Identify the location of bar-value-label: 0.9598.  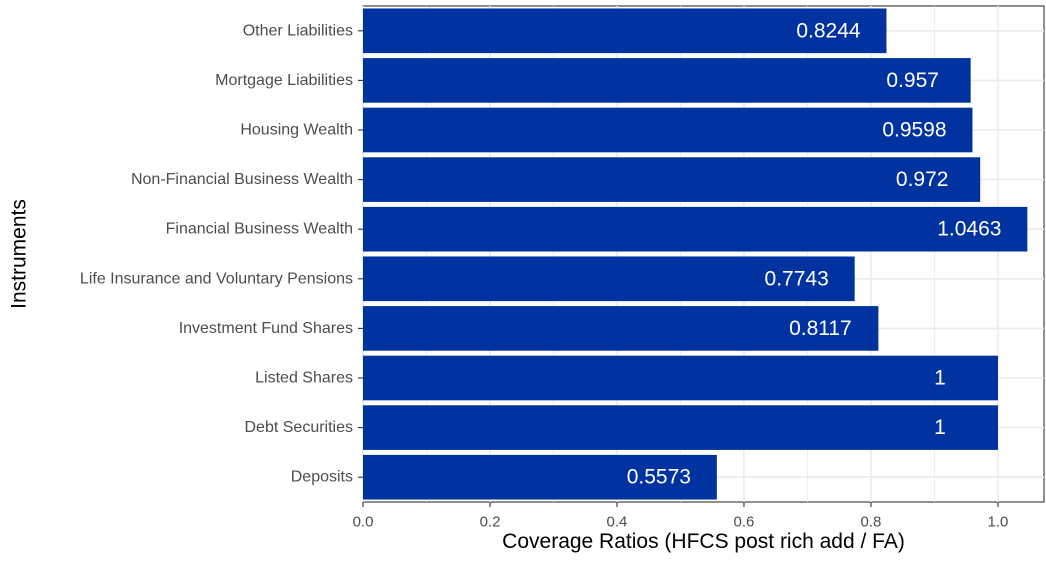
(914, 130).